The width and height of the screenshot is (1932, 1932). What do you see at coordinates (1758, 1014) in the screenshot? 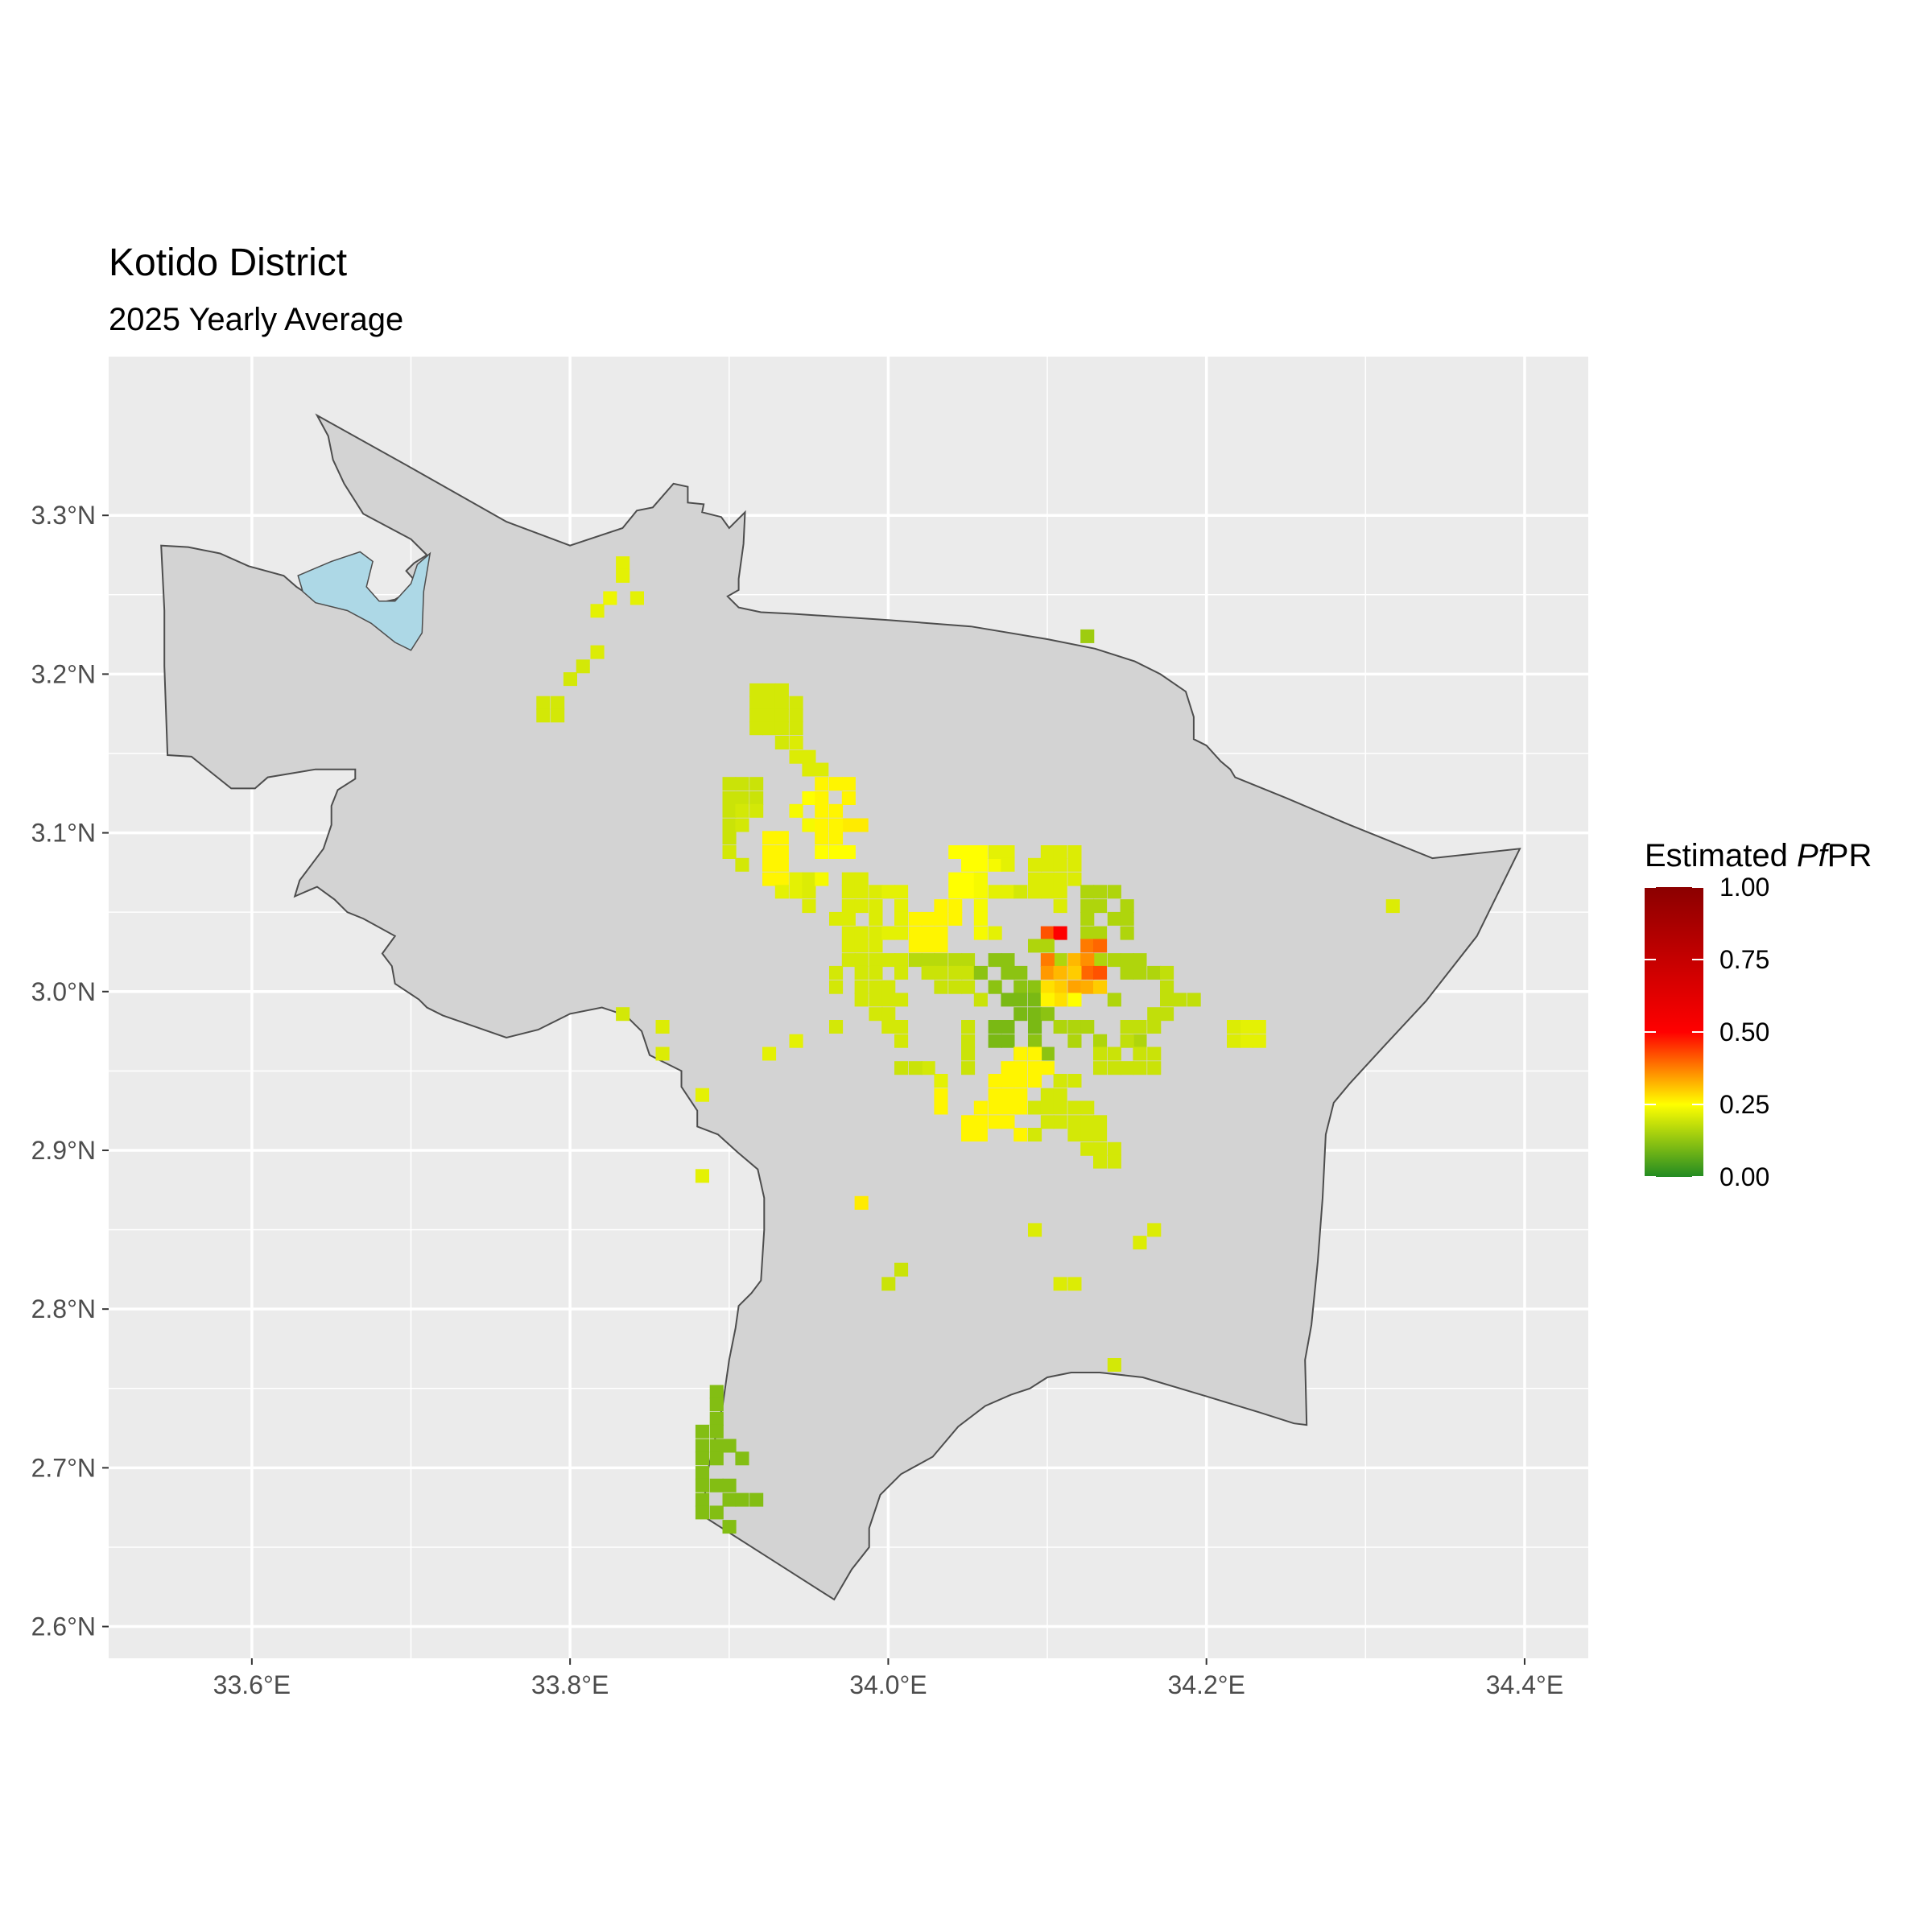
I see `legend: Estimated PfPR 1.00 0.75 0.50 0.25 0.00` at bounding box center [1758, 1014].